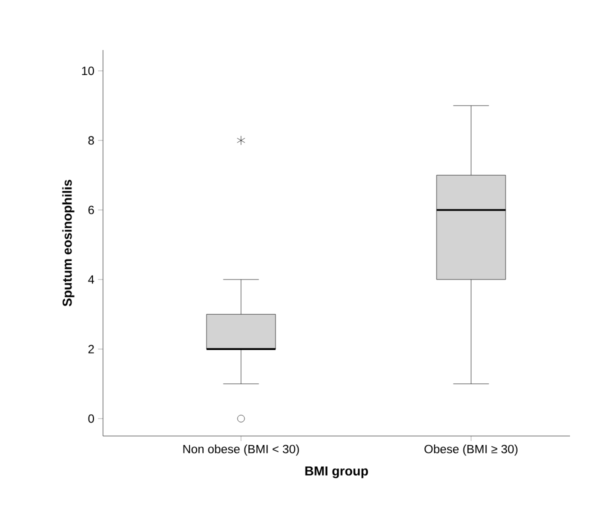  I want to click on y-tick-label: 10, so click(88, 71).